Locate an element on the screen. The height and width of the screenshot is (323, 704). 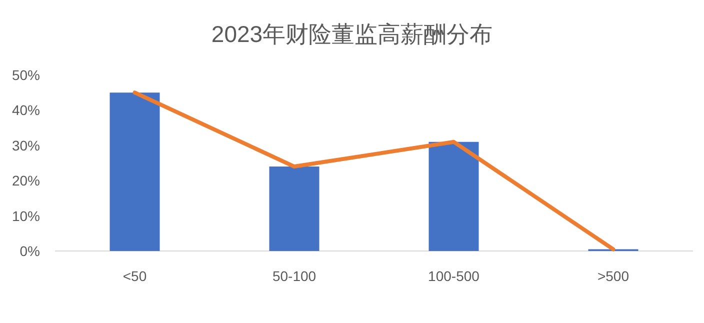
y-tick-label: 0% is located at coordinates (30, 251).